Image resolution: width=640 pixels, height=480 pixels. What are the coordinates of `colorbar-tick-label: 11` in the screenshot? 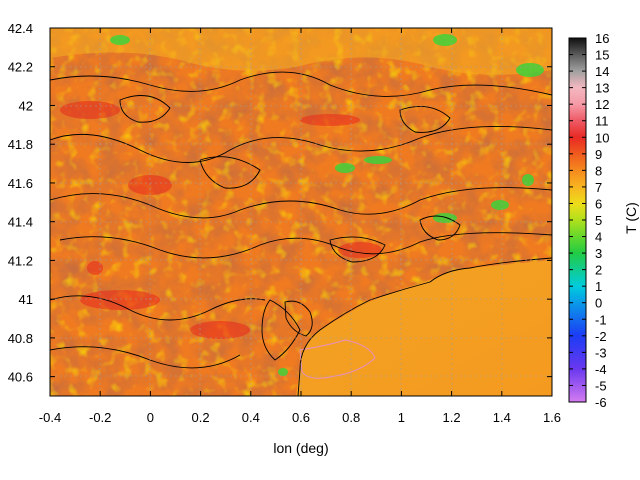 It's located at (602, 121).